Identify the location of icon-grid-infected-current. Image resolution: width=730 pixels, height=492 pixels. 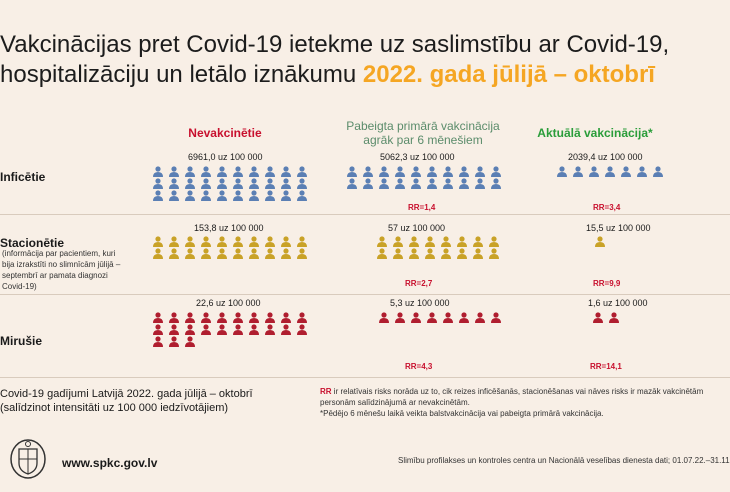
(610, 171).